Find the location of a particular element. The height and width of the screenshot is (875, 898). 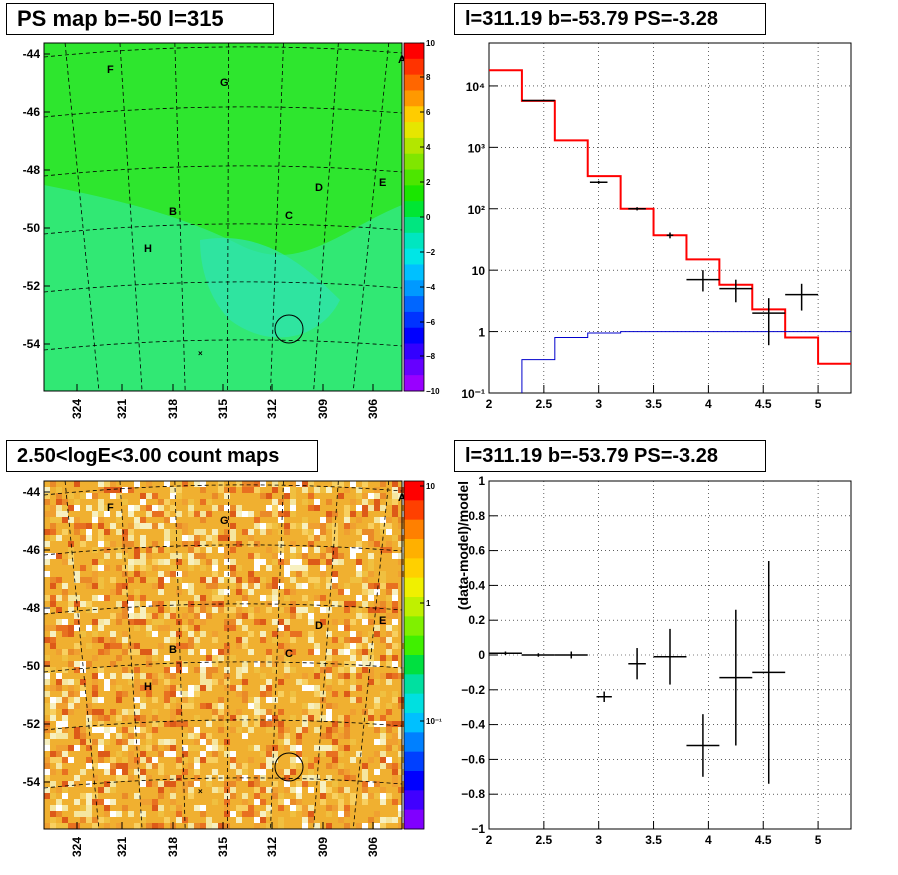

l-tick-label: 321 is located at coordinates (122, 409).